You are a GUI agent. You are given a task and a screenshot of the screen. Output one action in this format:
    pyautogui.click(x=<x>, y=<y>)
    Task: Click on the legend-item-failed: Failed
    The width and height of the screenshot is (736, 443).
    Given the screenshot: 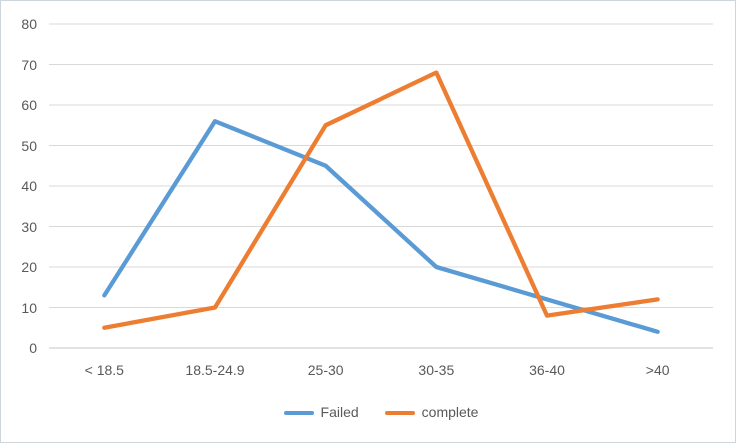 What is the action you would take?
    pyautogui.click(x=321, y=412)
    